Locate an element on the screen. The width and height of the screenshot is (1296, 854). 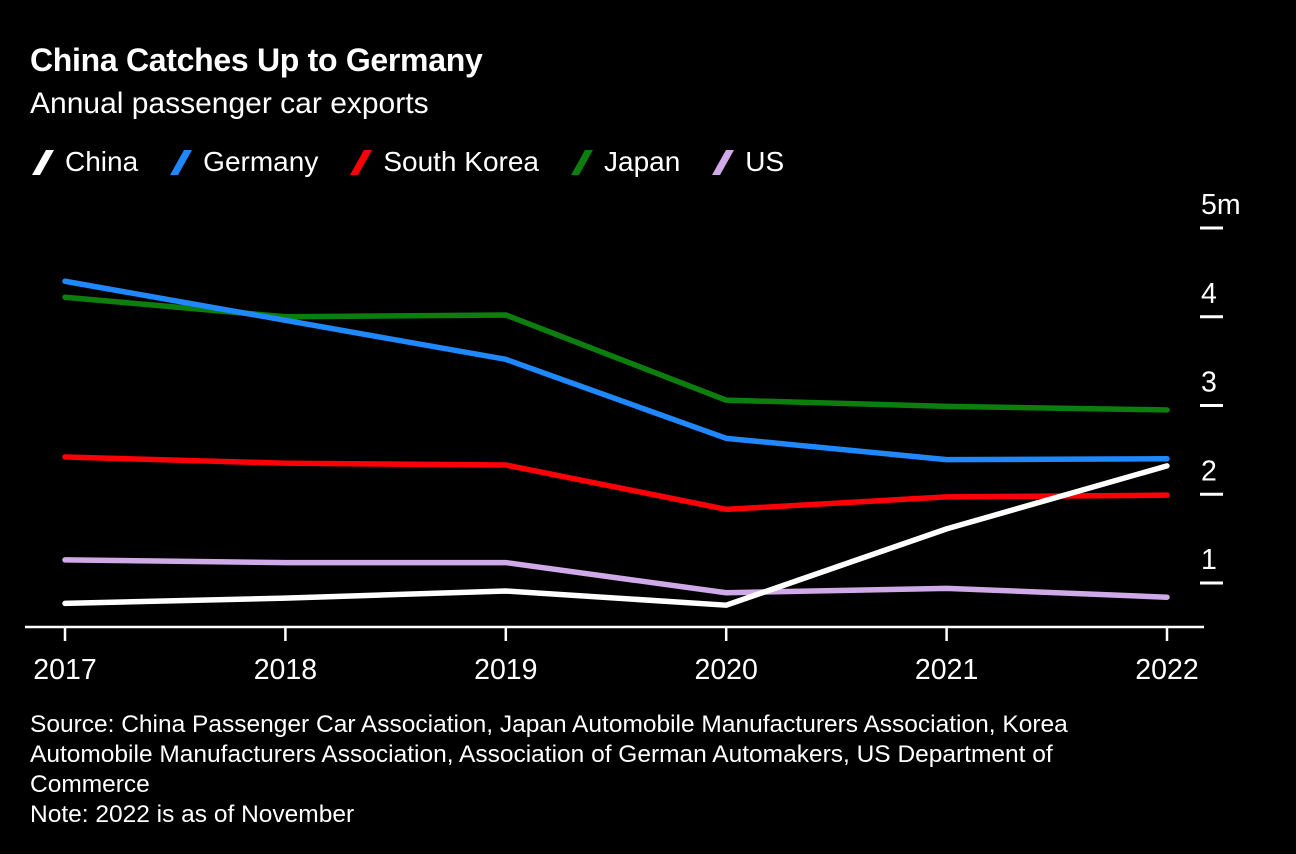
y-tick-label: 3 is located at coordinates (1209, 383).